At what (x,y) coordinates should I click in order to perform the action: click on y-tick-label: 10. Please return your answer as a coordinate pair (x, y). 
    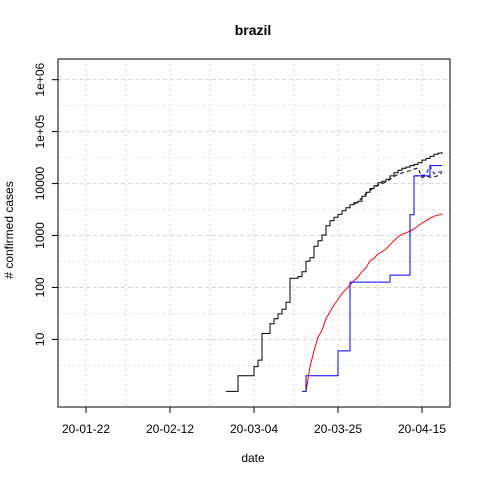
    Looking at the image, I should click on (40, 339).